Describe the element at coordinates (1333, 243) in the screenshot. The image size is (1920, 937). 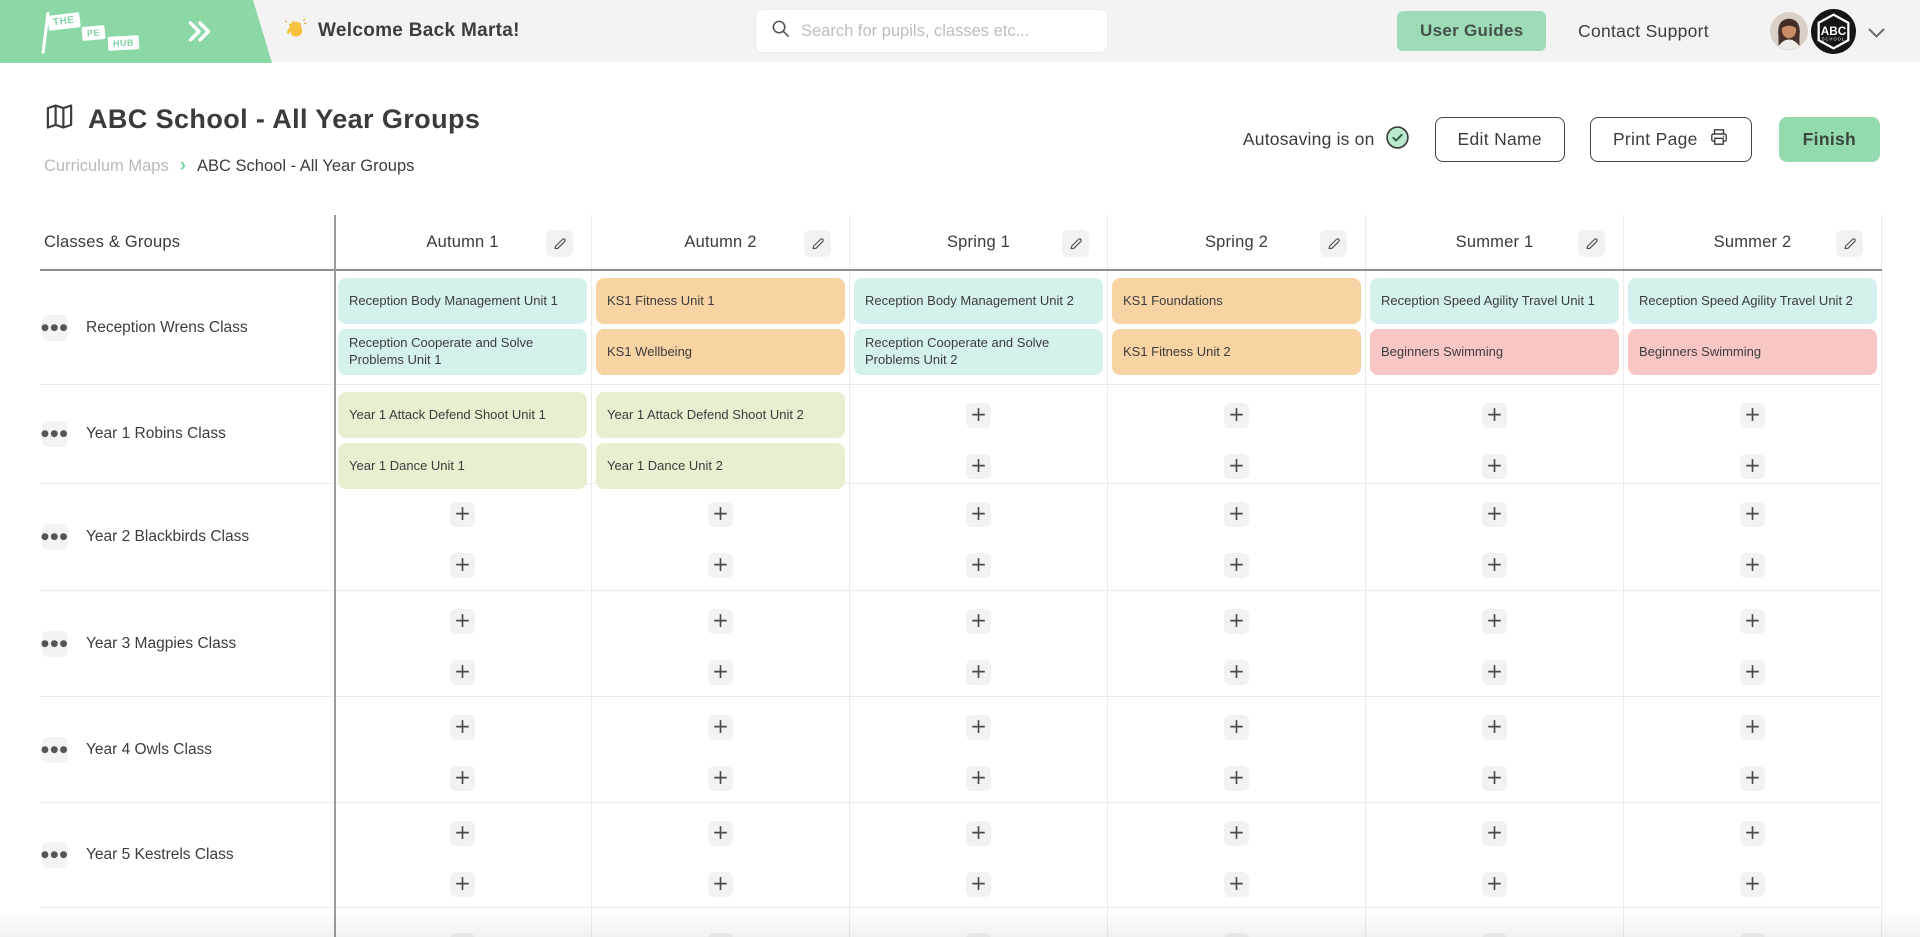
I see `edit-column-spring-2-button` at that location.